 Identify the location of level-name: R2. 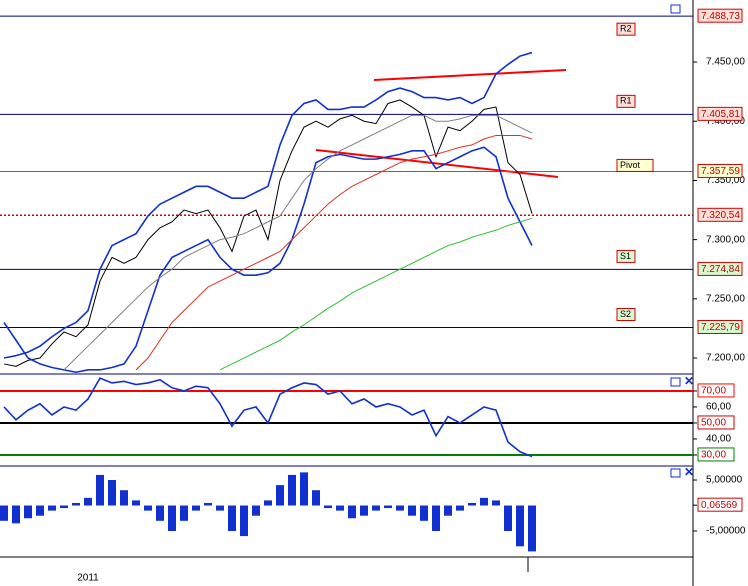
(626, 29).